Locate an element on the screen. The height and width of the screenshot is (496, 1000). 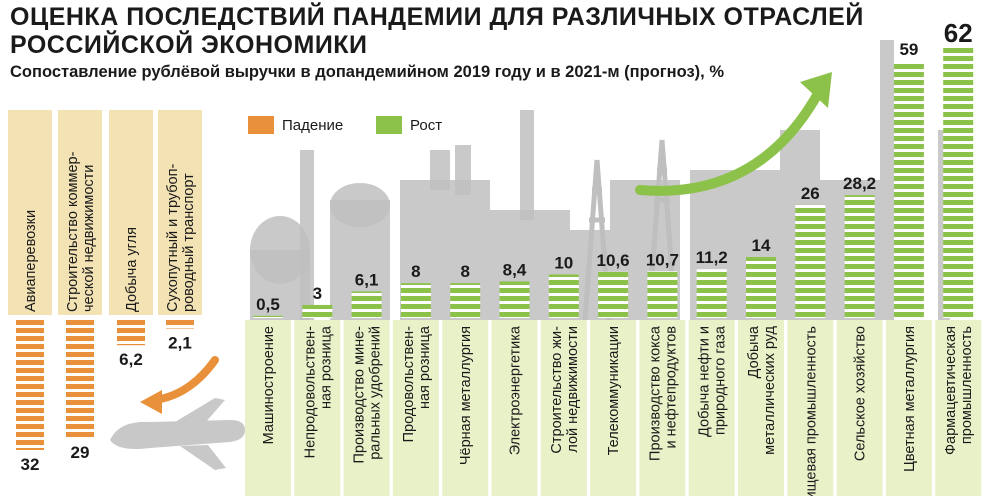
growth-category-label: промышленность is located at coordinates (967, 385).